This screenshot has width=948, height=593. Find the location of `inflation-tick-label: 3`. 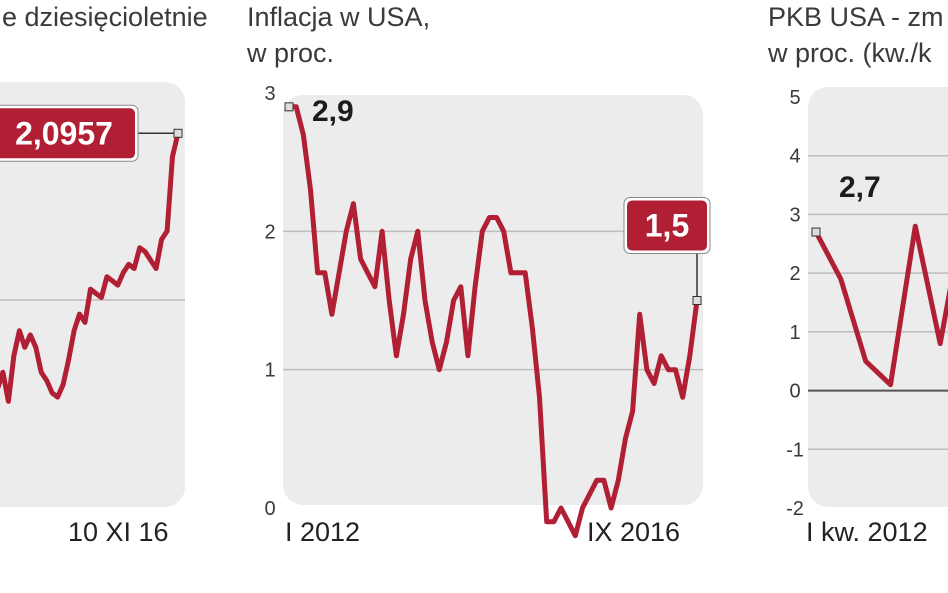

inflation-tick-label: 3 is located at coordinates (269, 94).